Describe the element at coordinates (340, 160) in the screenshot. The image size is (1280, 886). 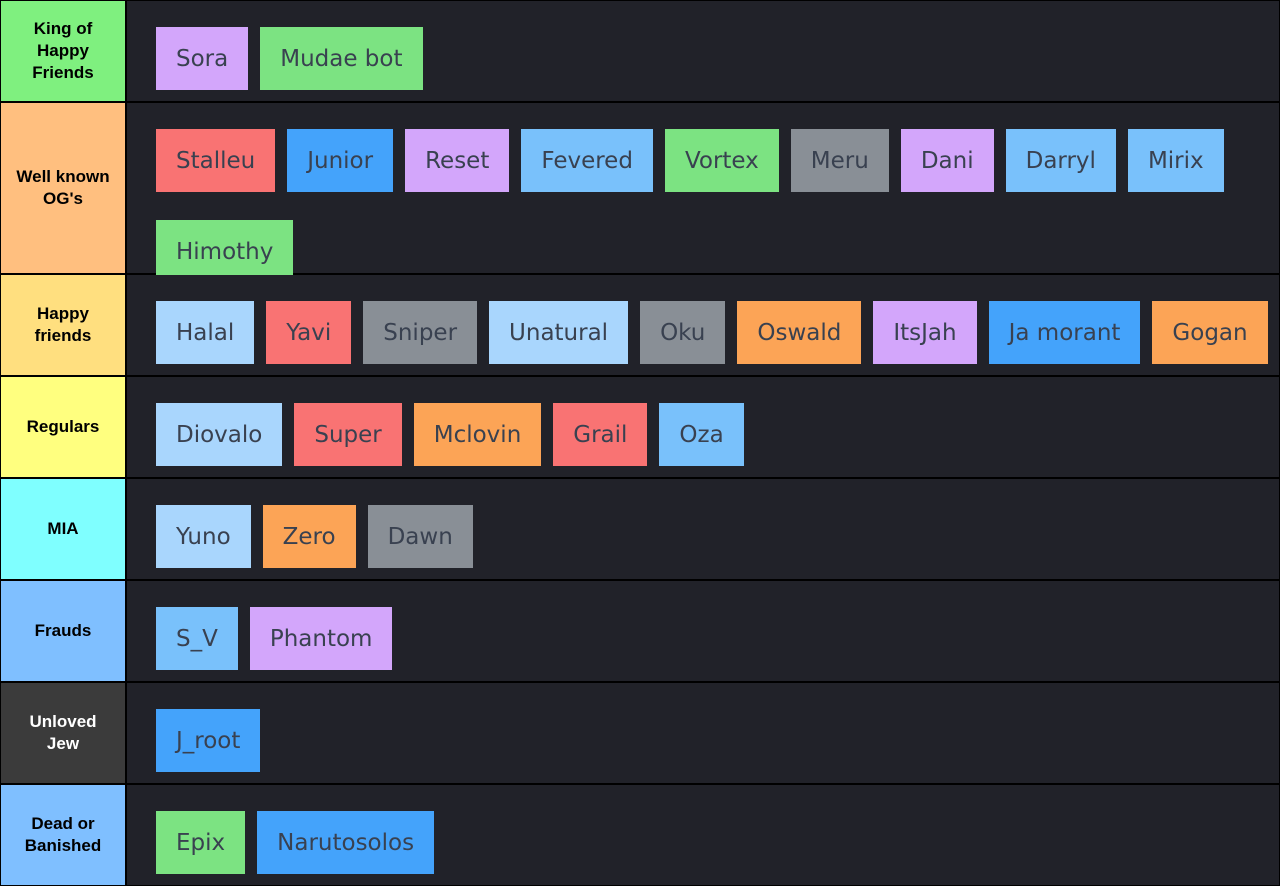
I see `tier-item: Junior` at that location.